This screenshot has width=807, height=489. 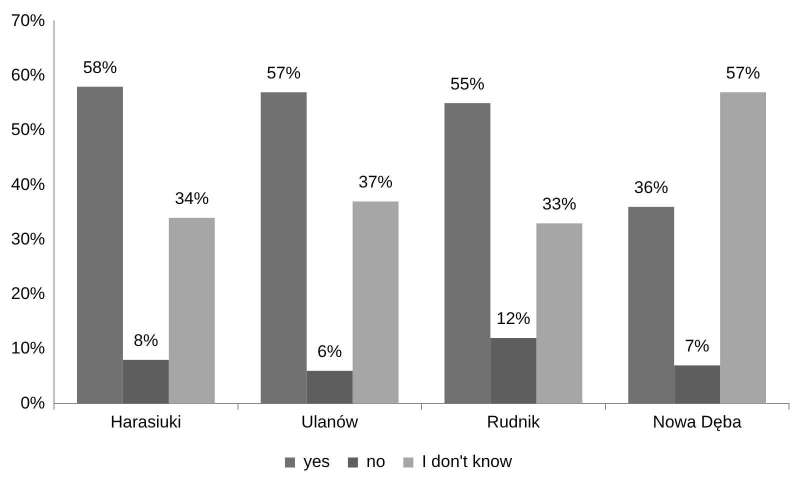 I want to click on legend-label: no, so click(x=376, y=462).